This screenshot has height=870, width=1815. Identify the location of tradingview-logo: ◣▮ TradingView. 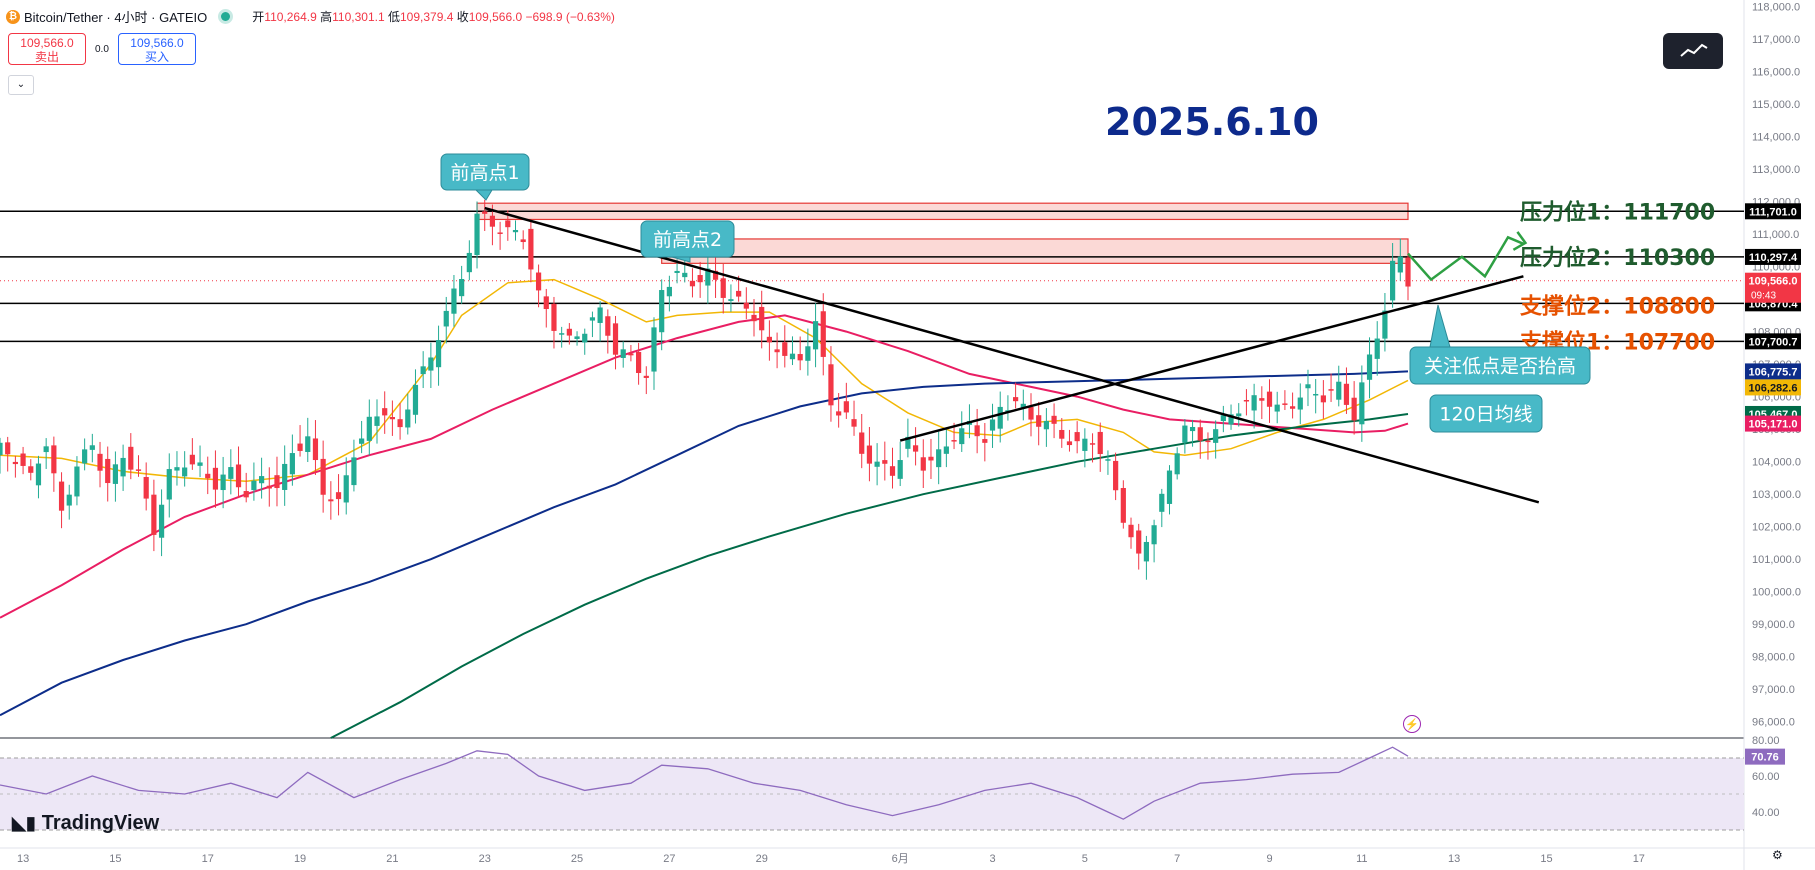
(85, 823).